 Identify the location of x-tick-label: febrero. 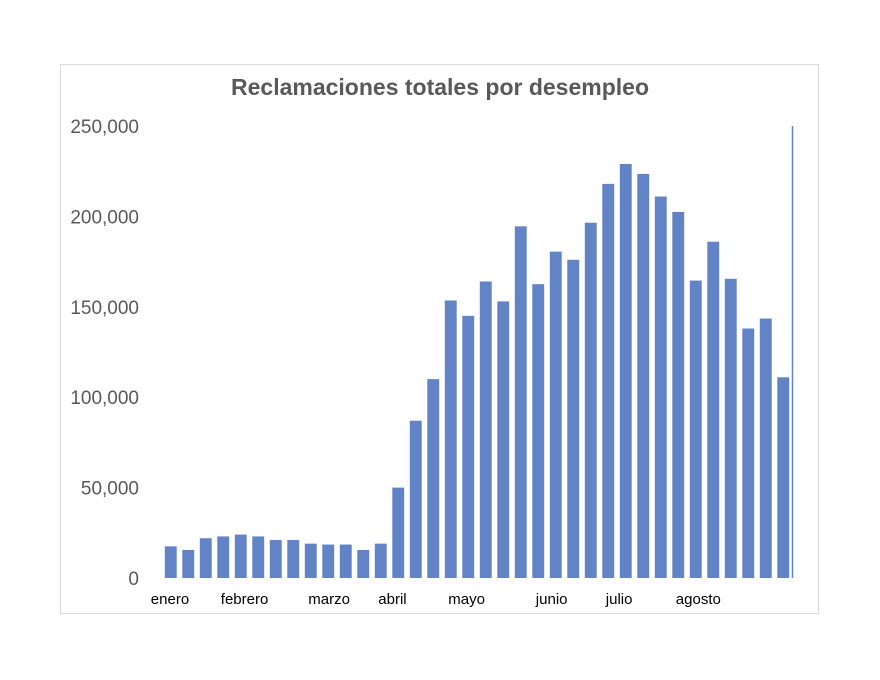
(245, 599).